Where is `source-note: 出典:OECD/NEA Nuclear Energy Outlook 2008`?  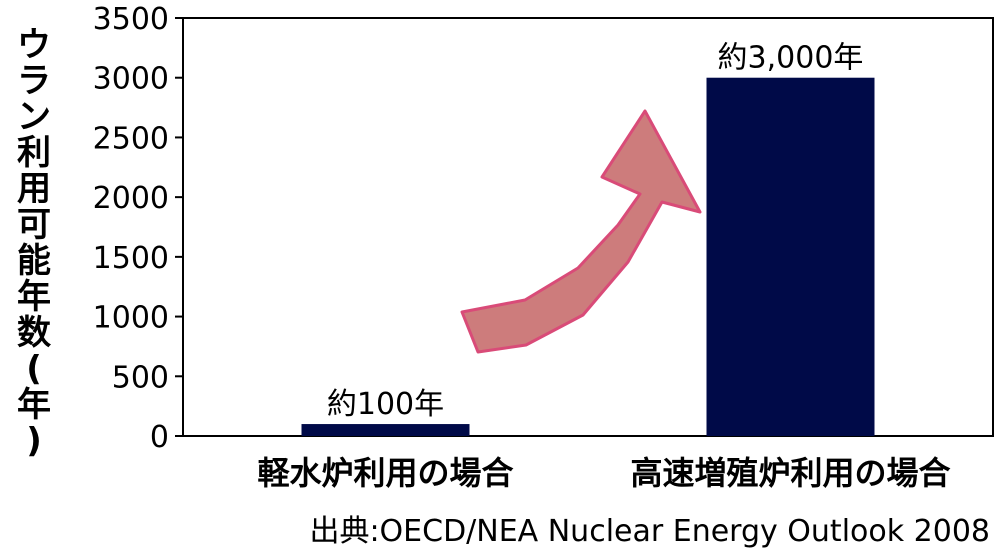 source-note: 出典:OECD/NEA Nuclear Energy Outlook 2008 is located at coordinates (649, 531).